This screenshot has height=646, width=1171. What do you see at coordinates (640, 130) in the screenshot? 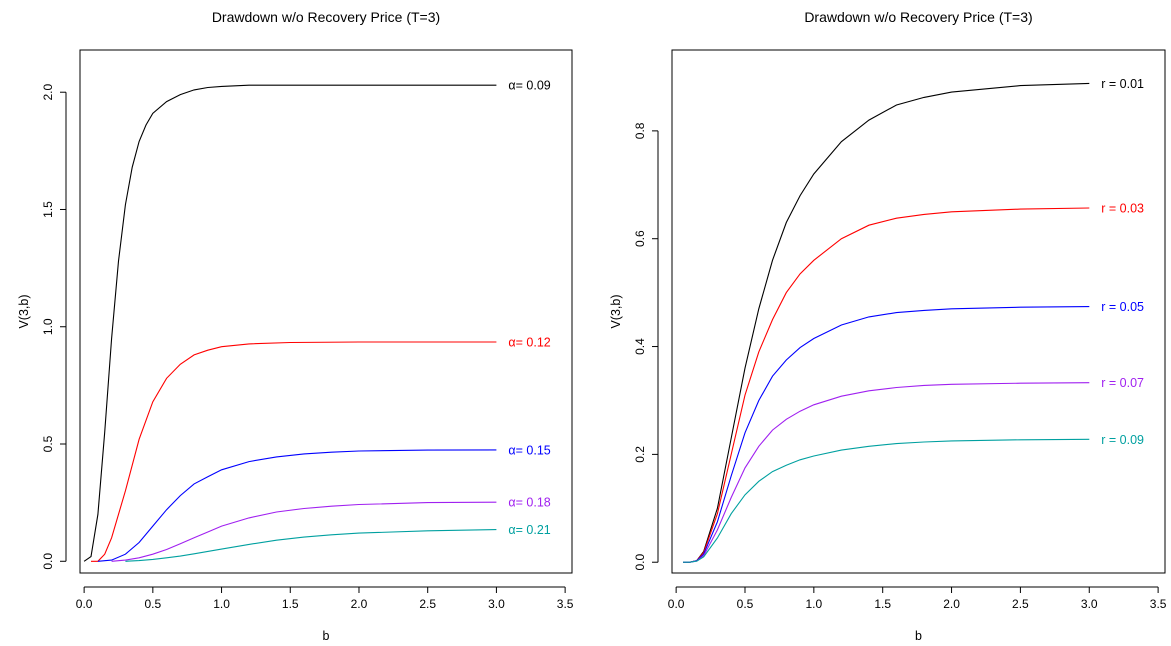
I see `y-tick-label: 0.8` at bounding box center [640, 130].